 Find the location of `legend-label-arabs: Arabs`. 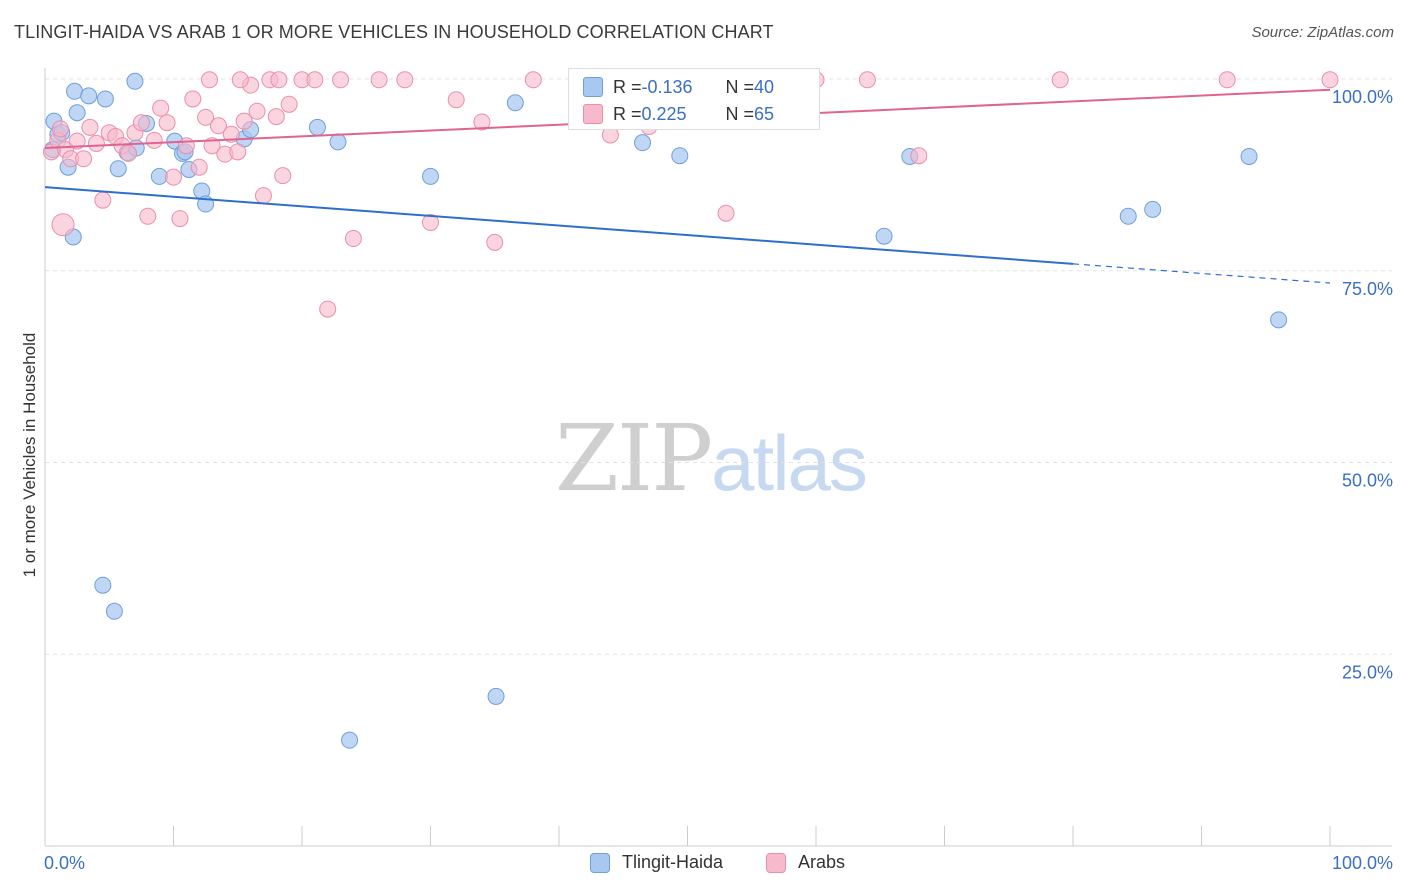

legend-label-arabs: Arabs is located at coordinates (822, 862).